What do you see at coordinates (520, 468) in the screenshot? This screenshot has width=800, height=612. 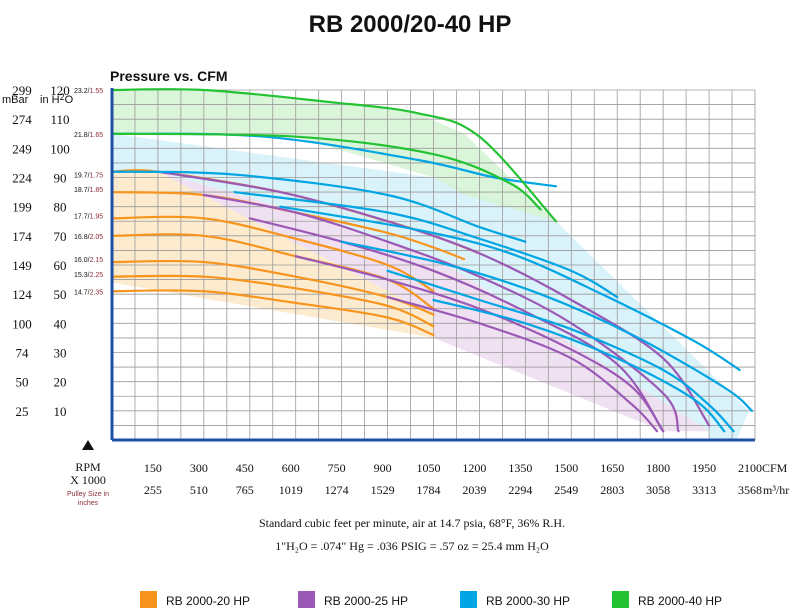 I see `x-tick-cfm: 1350` at bounding box center [520, 468].